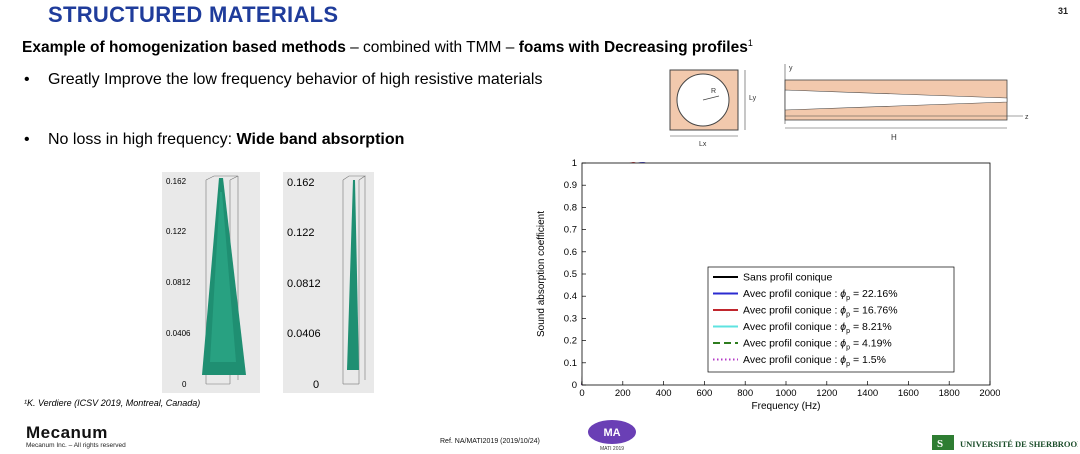  Describe the element at coordinates (820, 312) in the screenshot. I see `legend-entry: Avec profil conique : ϕp = 16.76%` at that location.